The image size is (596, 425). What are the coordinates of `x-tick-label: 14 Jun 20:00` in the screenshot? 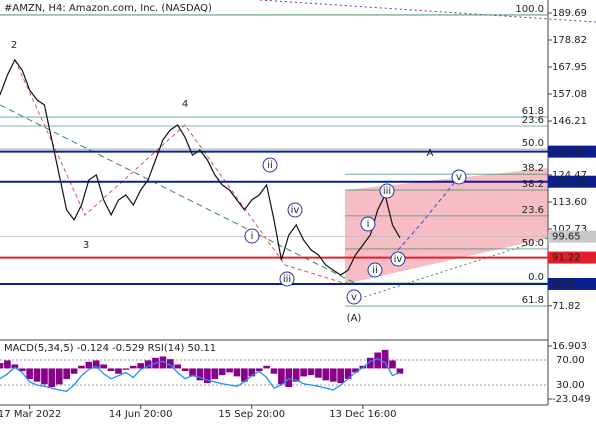 It's located at (141, 414).